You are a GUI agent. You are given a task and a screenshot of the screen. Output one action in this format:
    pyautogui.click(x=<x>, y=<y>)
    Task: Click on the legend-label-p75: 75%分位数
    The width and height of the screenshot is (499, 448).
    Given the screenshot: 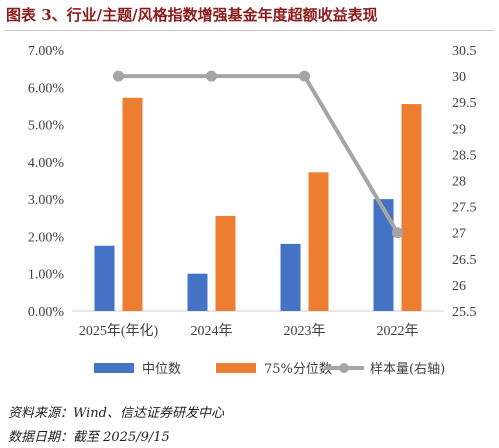 What is the action you would take?
    pyautogui.click(x=298, y=369)
    